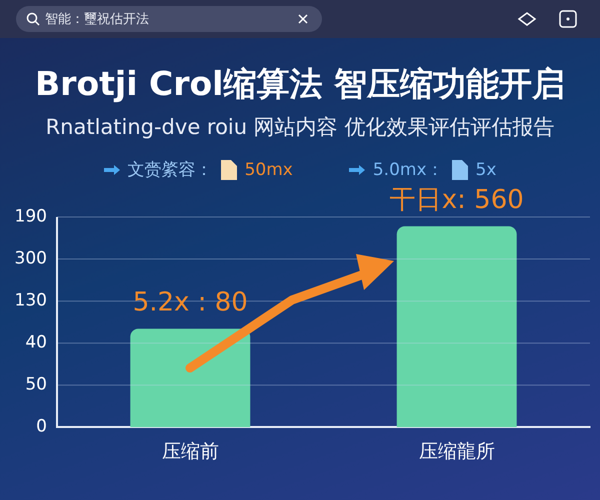 The height and width of the screenshot is (500, 600). I want to click on annotation: 5.2x : 80, so click(190, 302).